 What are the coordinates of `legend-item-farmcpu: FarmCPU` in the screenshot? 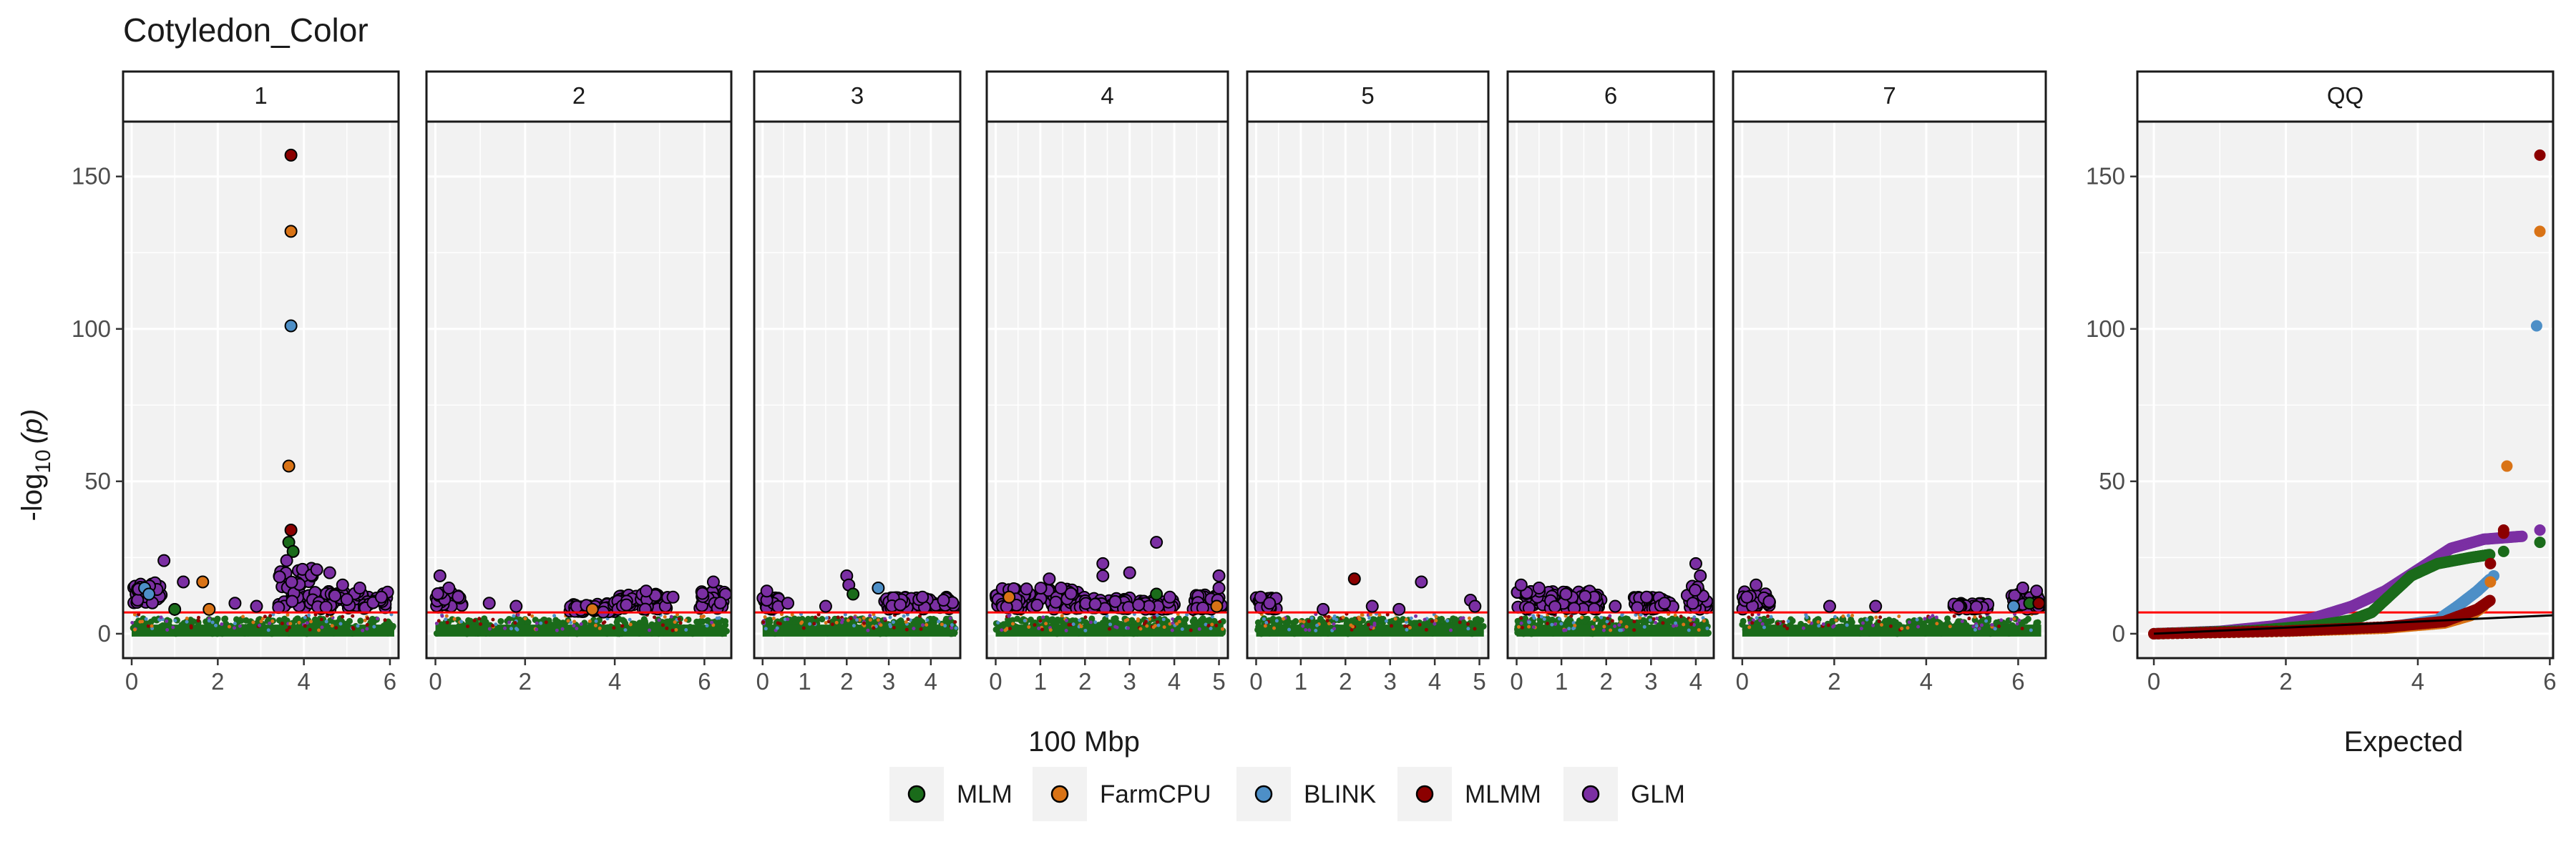 It's located at (1122, 794).